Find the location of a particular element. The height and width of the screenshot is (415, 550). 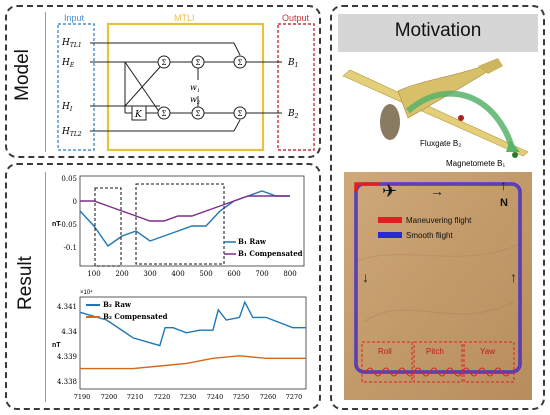

magnetometer-sensor is located at coordinates (515, 155).